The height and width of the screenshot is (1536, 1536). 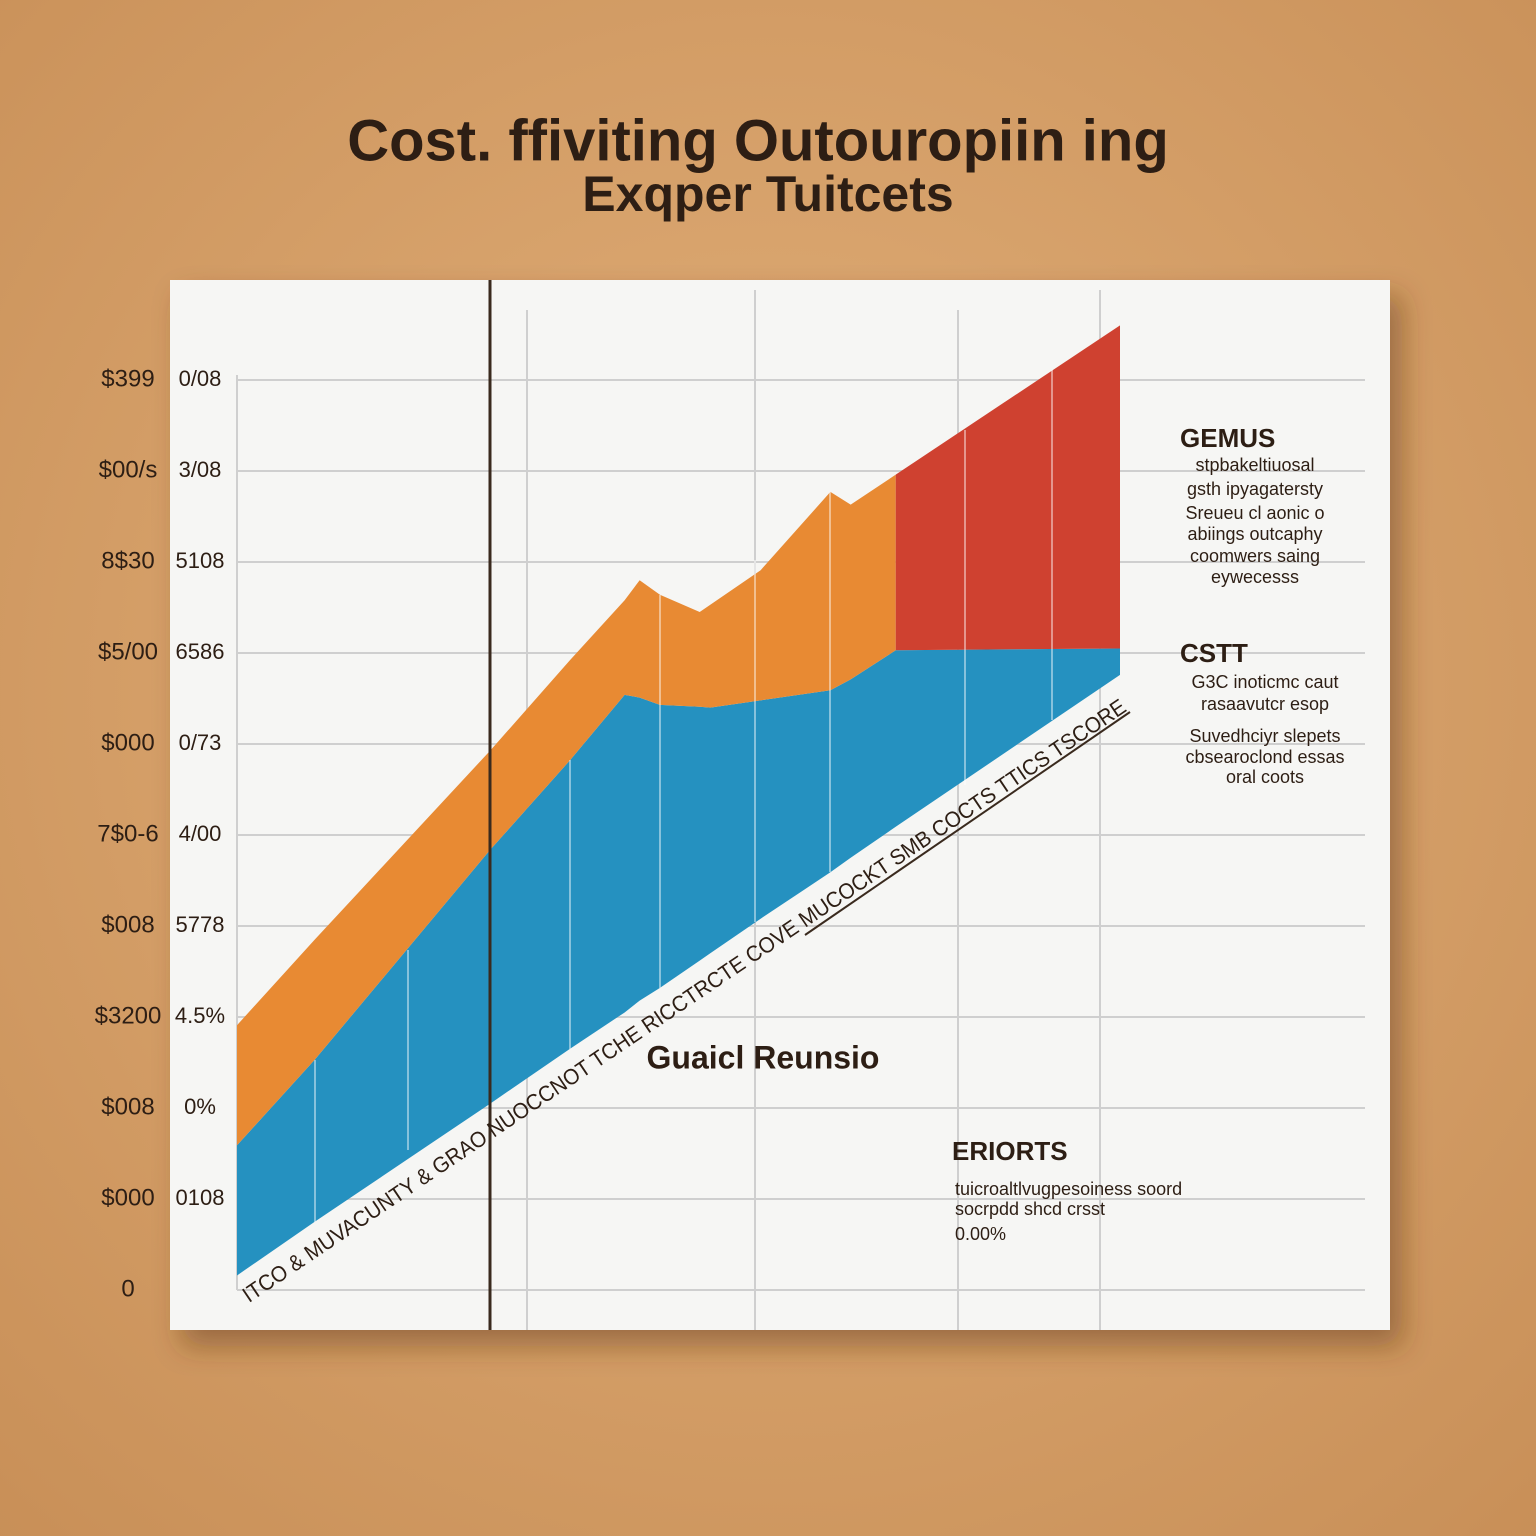 I want to click on y2-tick-label: 0%, so click(x=200, y=1106).